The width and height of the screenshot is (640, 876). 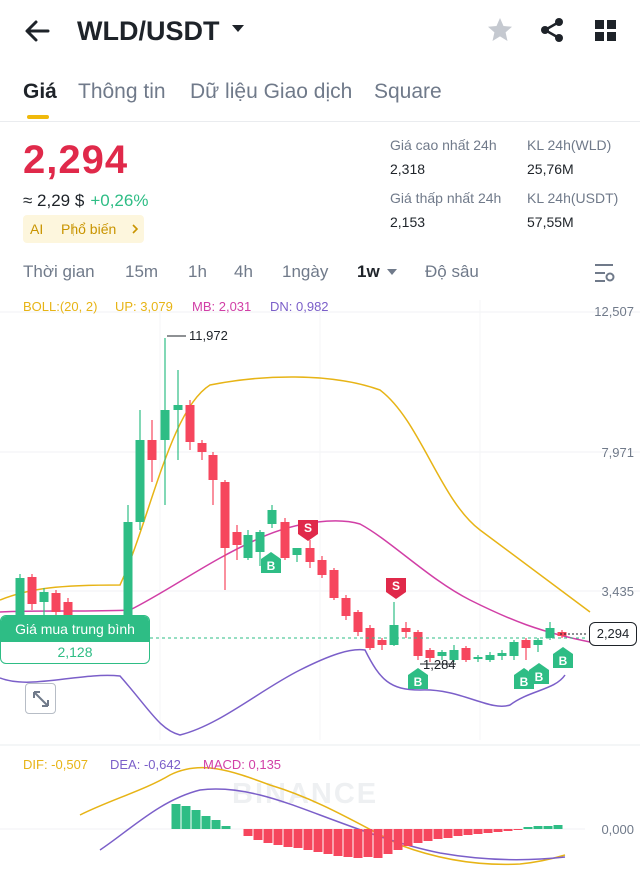 What do you see at coordinates (148, 31) in the screenshot?
I see `pair-title: WLD/USDT` at bounding box center [148, 31].